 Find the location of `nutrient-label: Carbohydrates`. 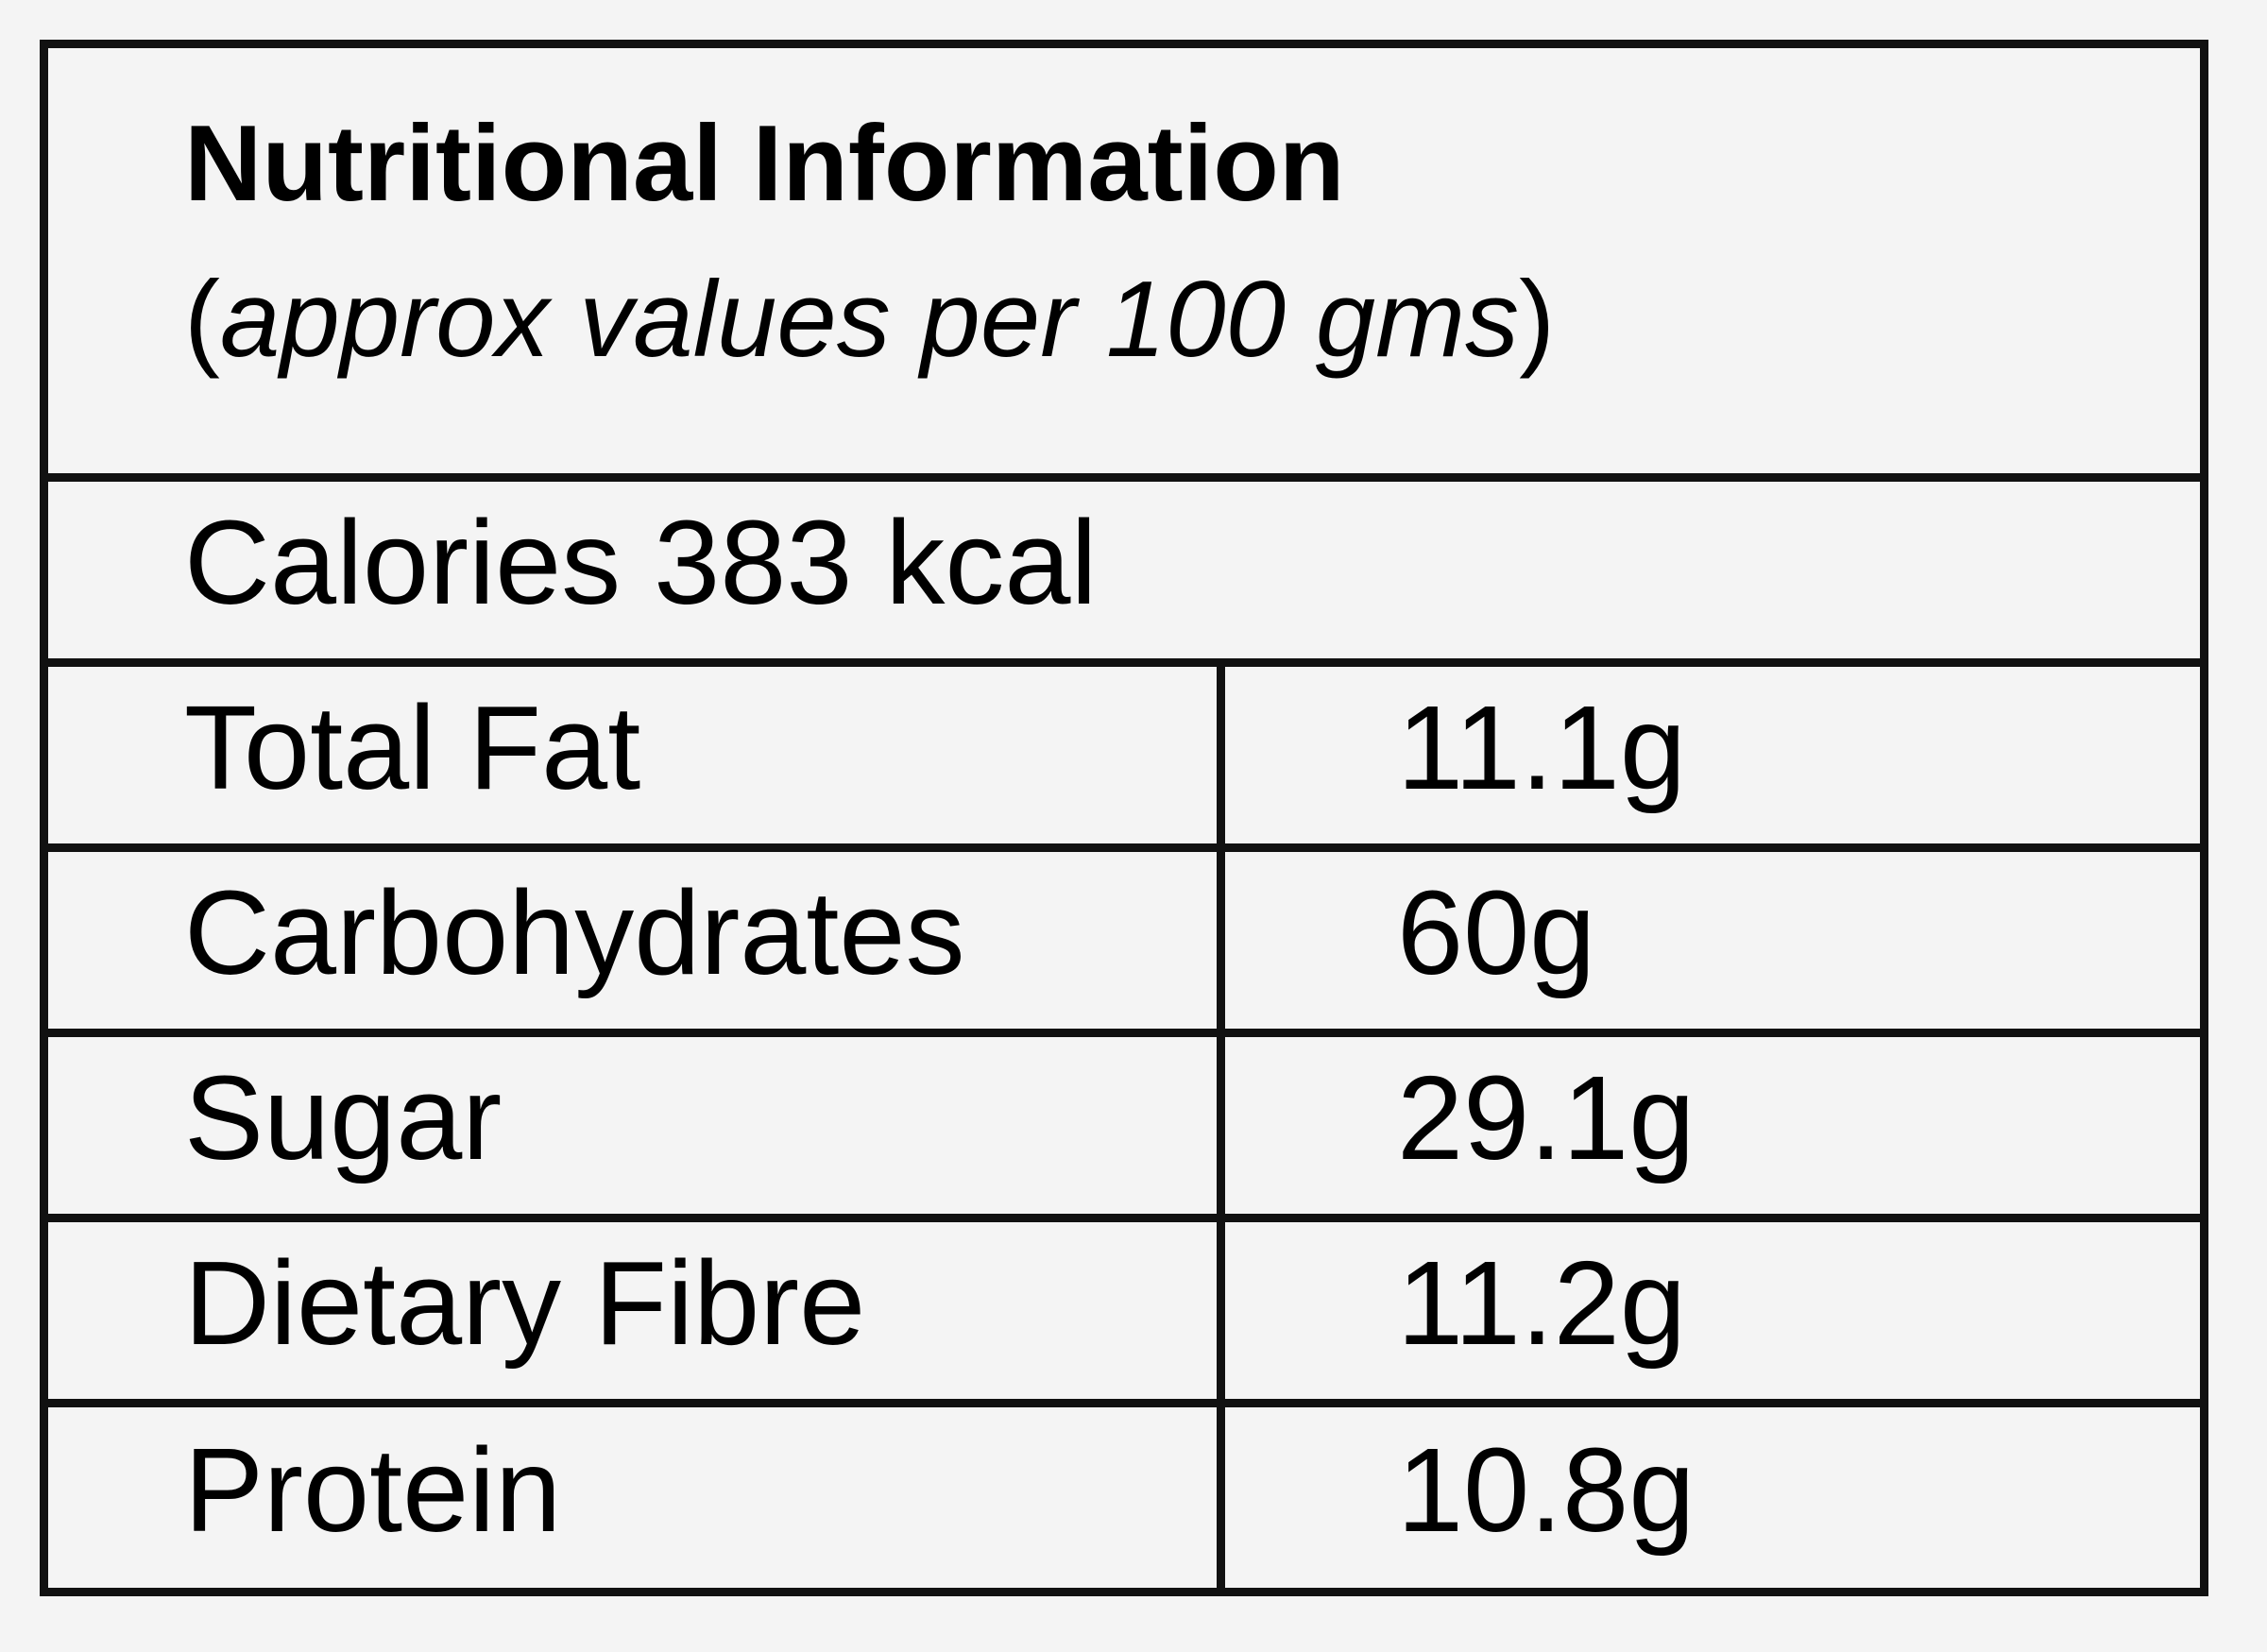

nutrient-label: Carbohydrates is located at coordinates (574, 932).